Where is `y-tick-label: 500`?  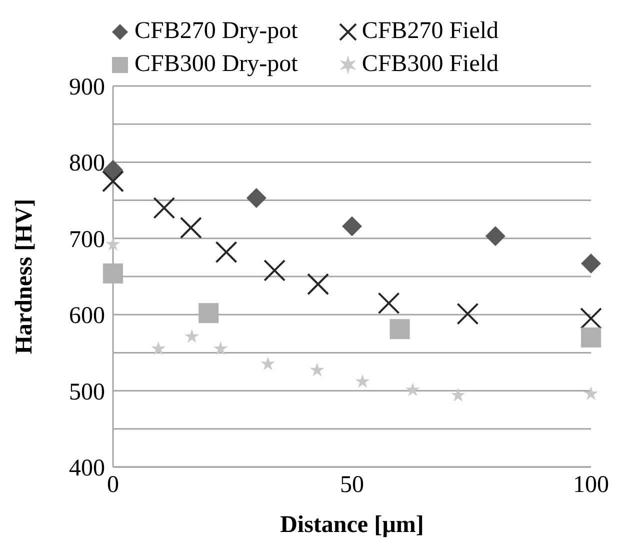 y-tick-label: 500 is located at coordinates (87, 392).